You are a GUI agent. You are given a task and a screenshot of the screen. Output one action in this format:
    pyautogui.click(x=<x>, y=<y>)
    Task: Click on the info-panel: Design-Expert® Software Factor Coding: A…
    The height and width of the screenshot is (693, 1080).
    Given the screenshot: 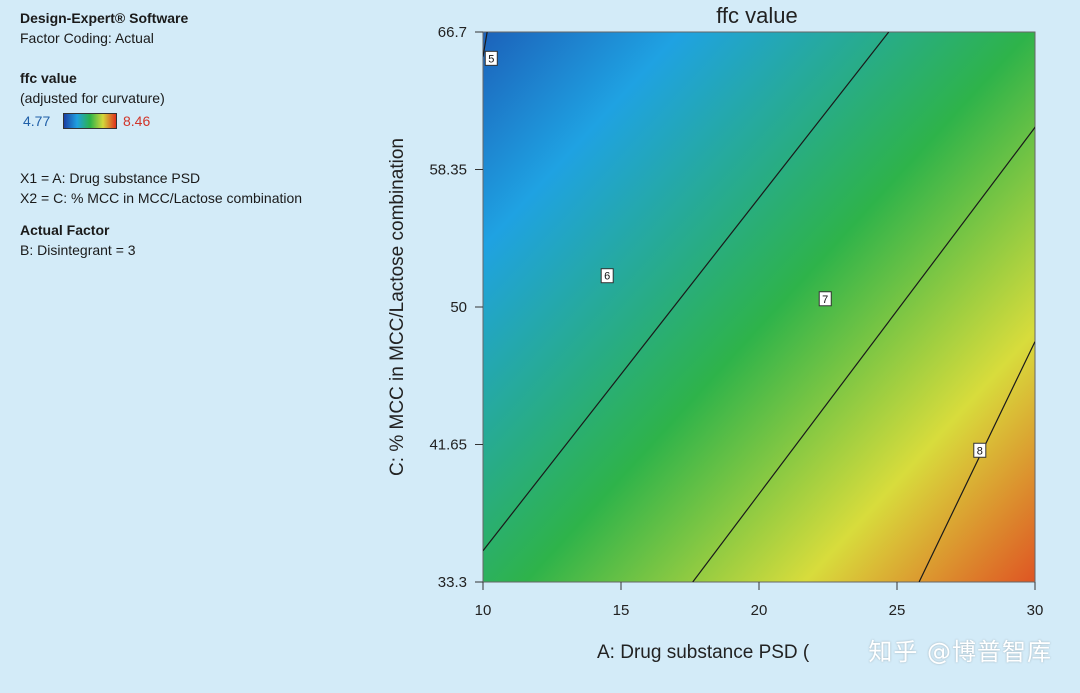 What is the action you would take?
    pyautogui.click(x=200, y=134)
    